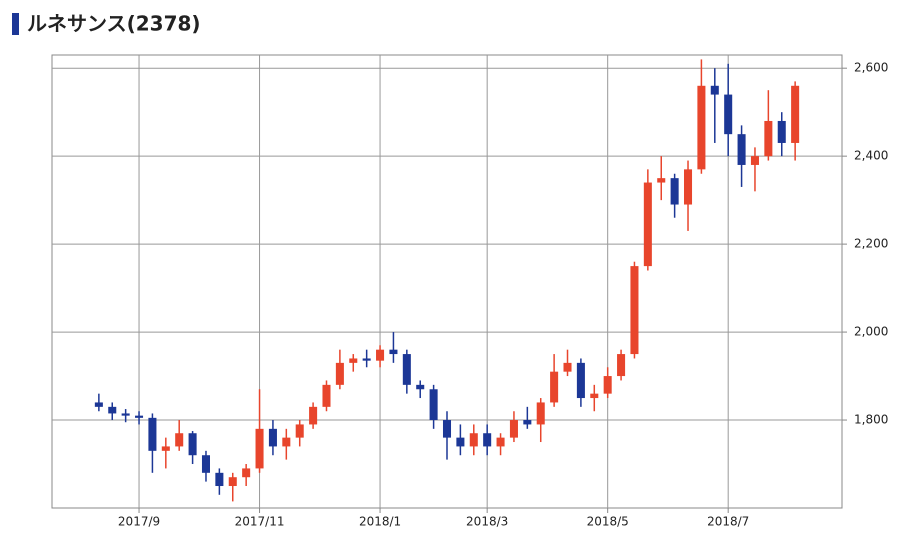  Describe the element at coordinates (380, 522) in the screenshot. I see `x-tick-label: 2018/1` at that location.